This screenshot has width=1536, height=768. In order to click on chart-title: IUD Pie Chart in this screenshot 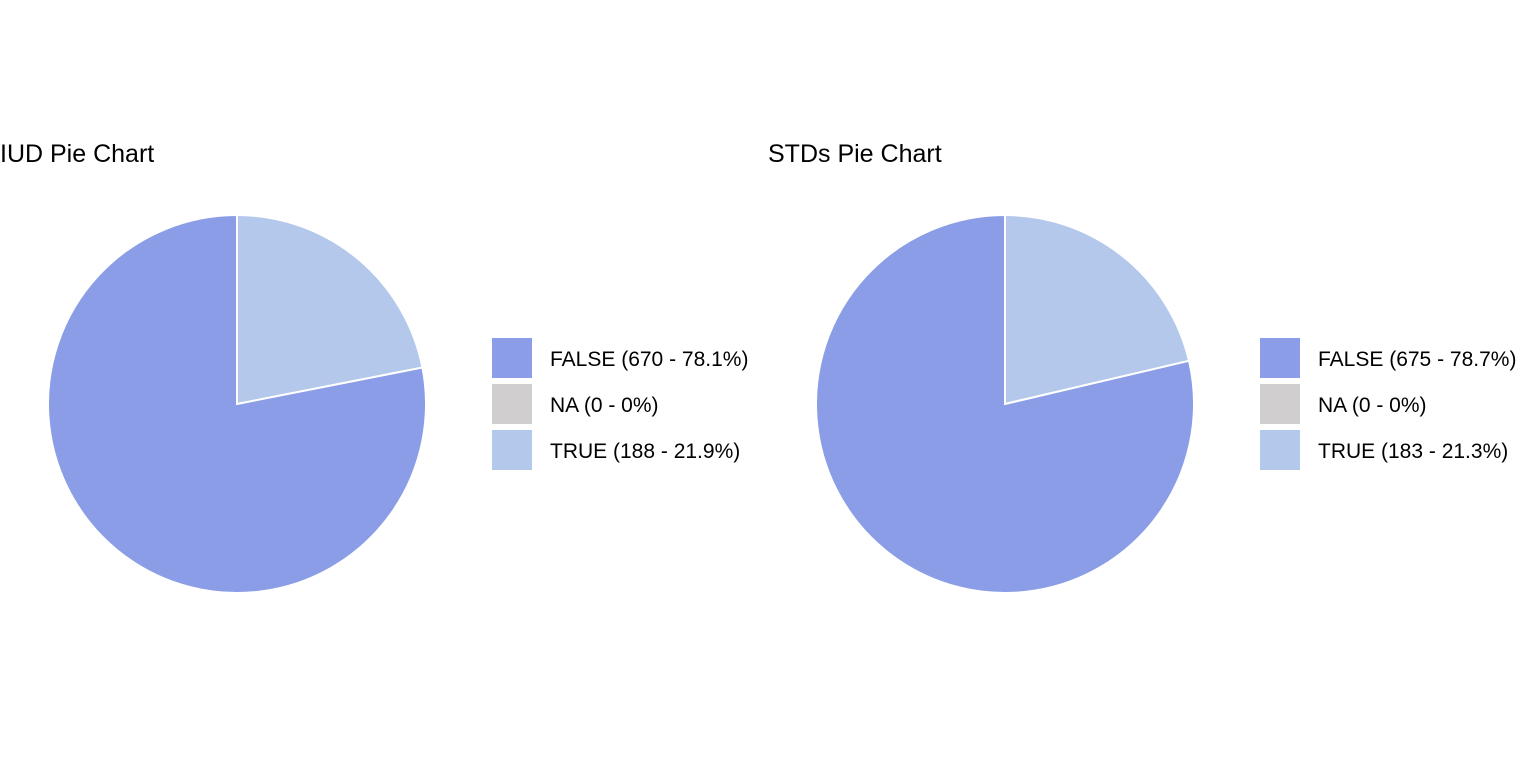, I will do `click(77, 154)`.